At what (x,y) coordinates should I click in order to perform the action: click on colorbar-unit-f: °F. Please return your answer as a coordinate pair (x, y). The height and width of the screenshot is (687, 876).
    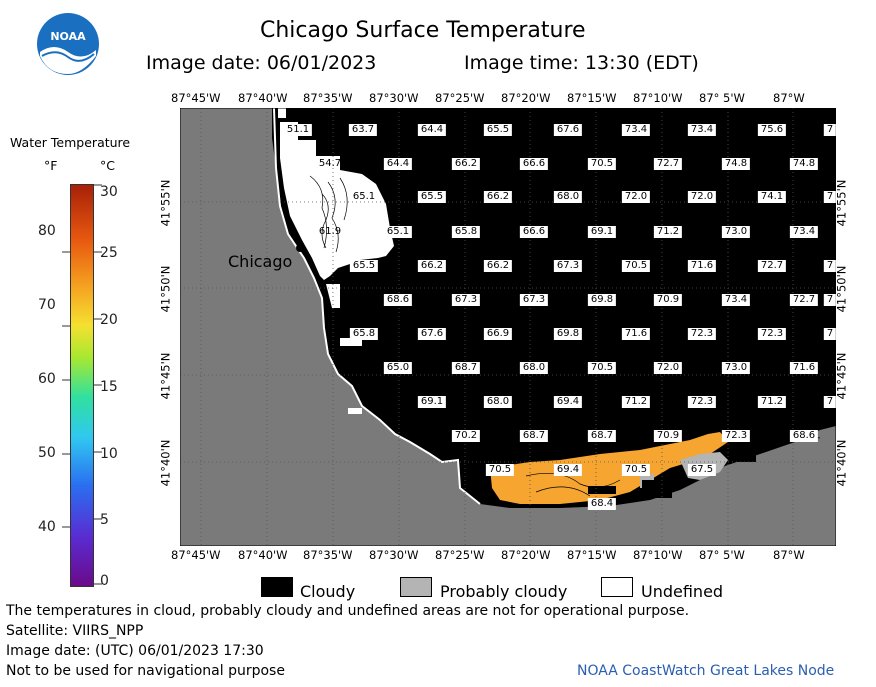
    Looking at the image, I should click on (51, 165).